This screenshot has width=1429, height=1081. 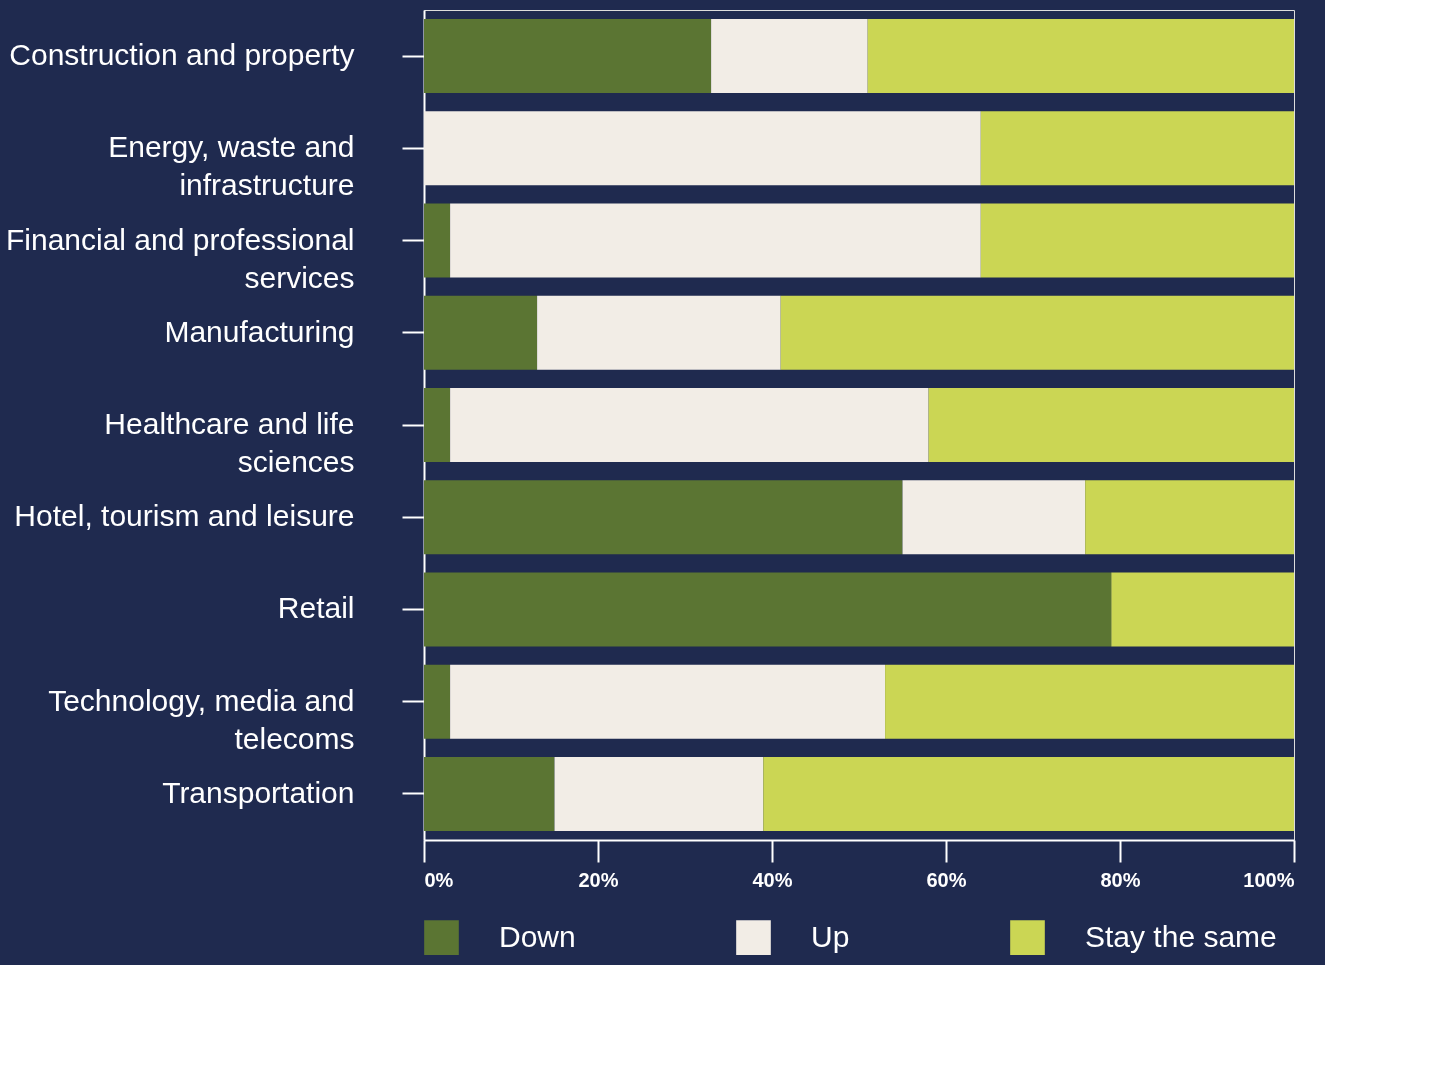 I want to click on x-tick-label: 20%, so click(x=598, y=879).